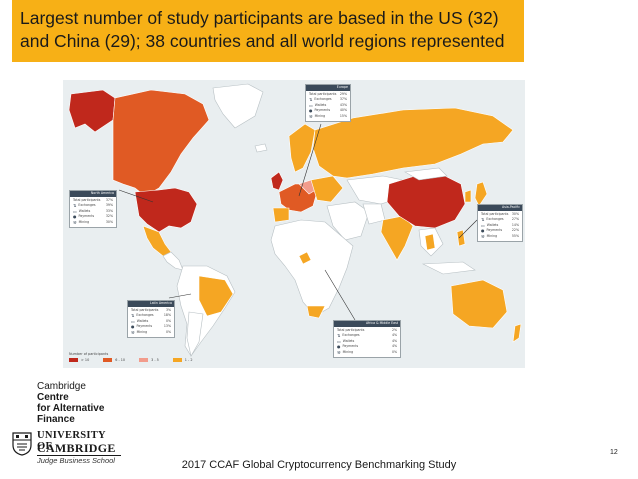 The width and height of the screenshot is (638, 479). Describe the element at coordinates (76, 460) in the screenshot. I see `university-line-3: Judge Business School` at that location.